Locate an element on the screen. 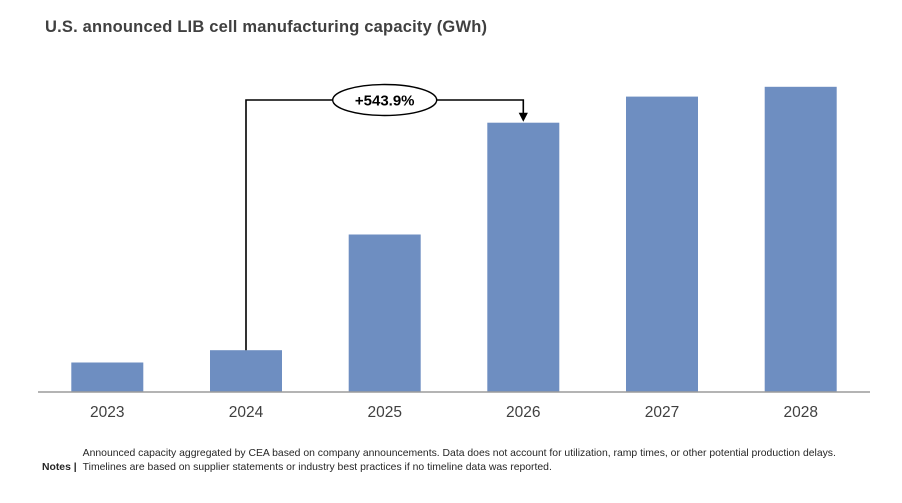 The height and width of the screenshot is (503, 902). notes-label: Notes | is located at coordinates (59, 468).